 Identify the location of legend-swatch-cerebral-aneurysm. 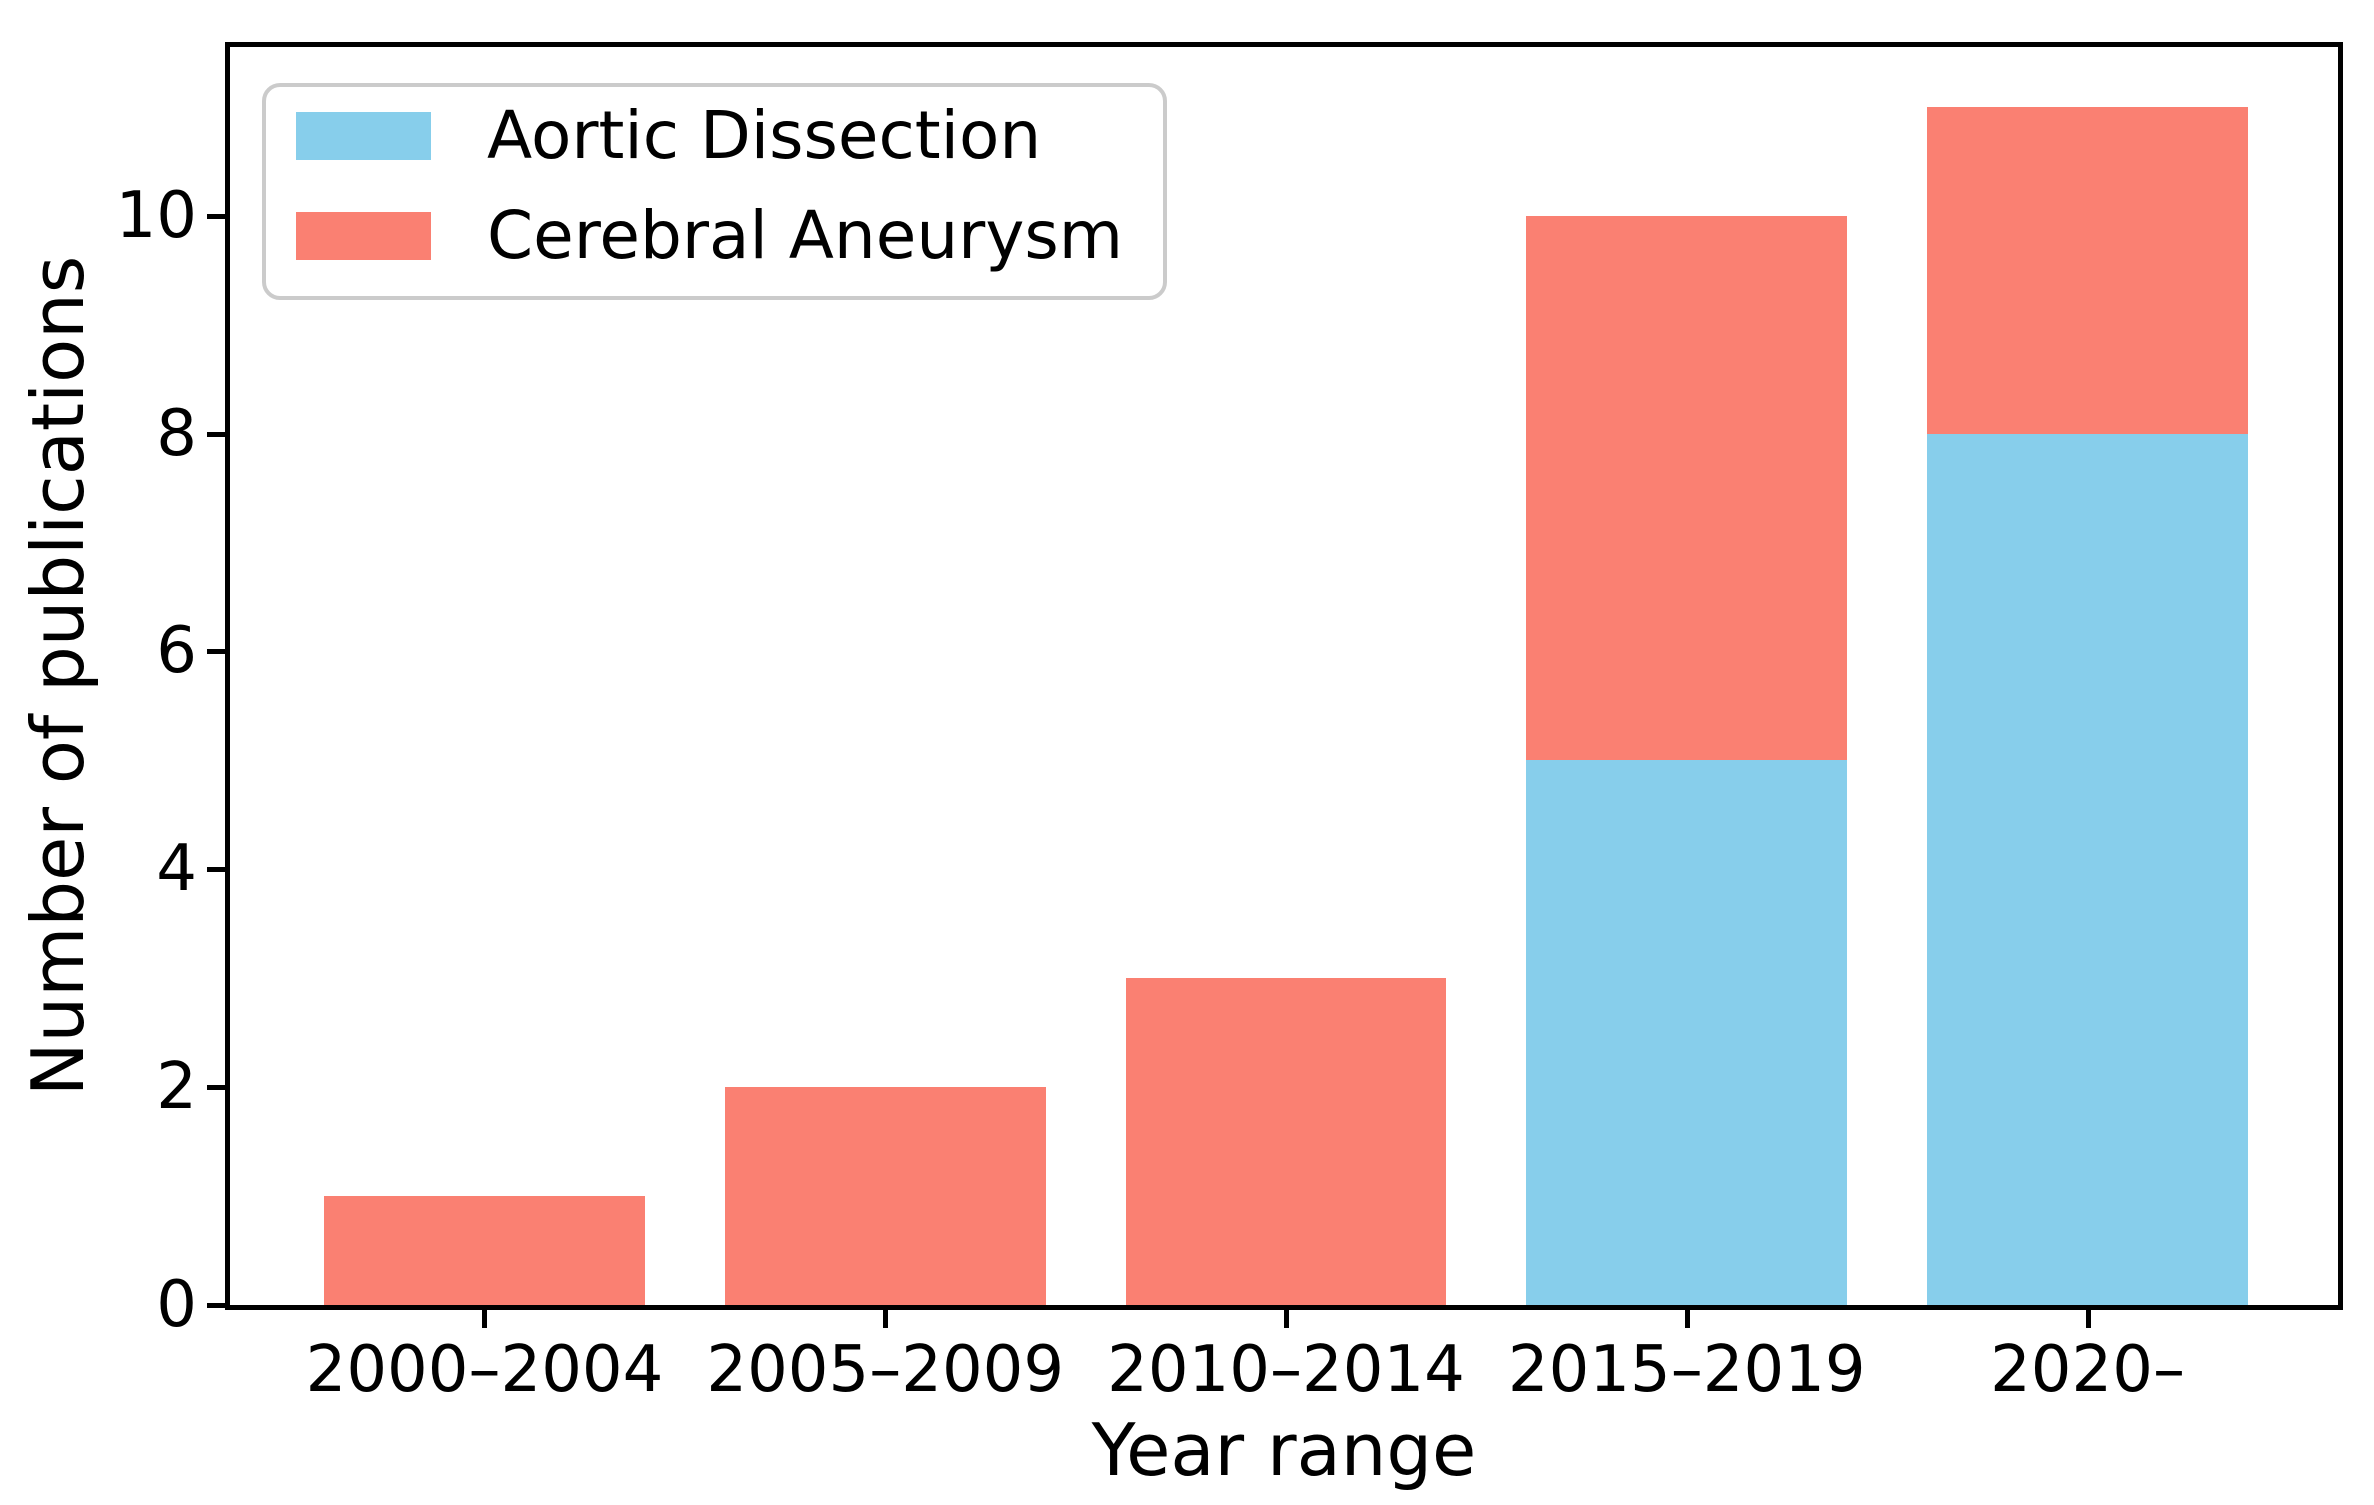
(363, 236).